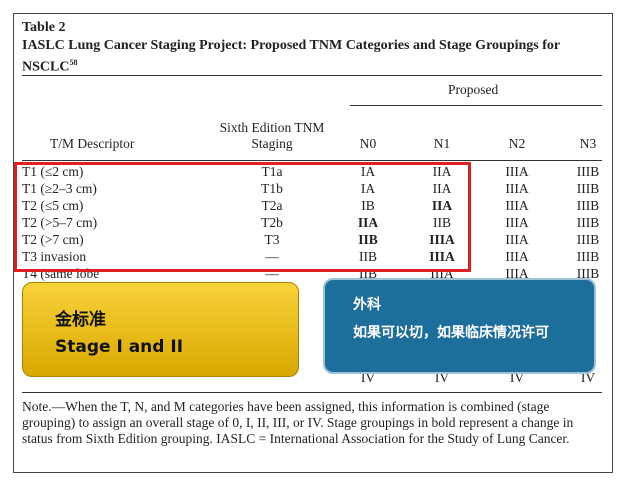 This screenshot has height=485, width=626. I want to click on table-label: Table 2, so click(44, 27).